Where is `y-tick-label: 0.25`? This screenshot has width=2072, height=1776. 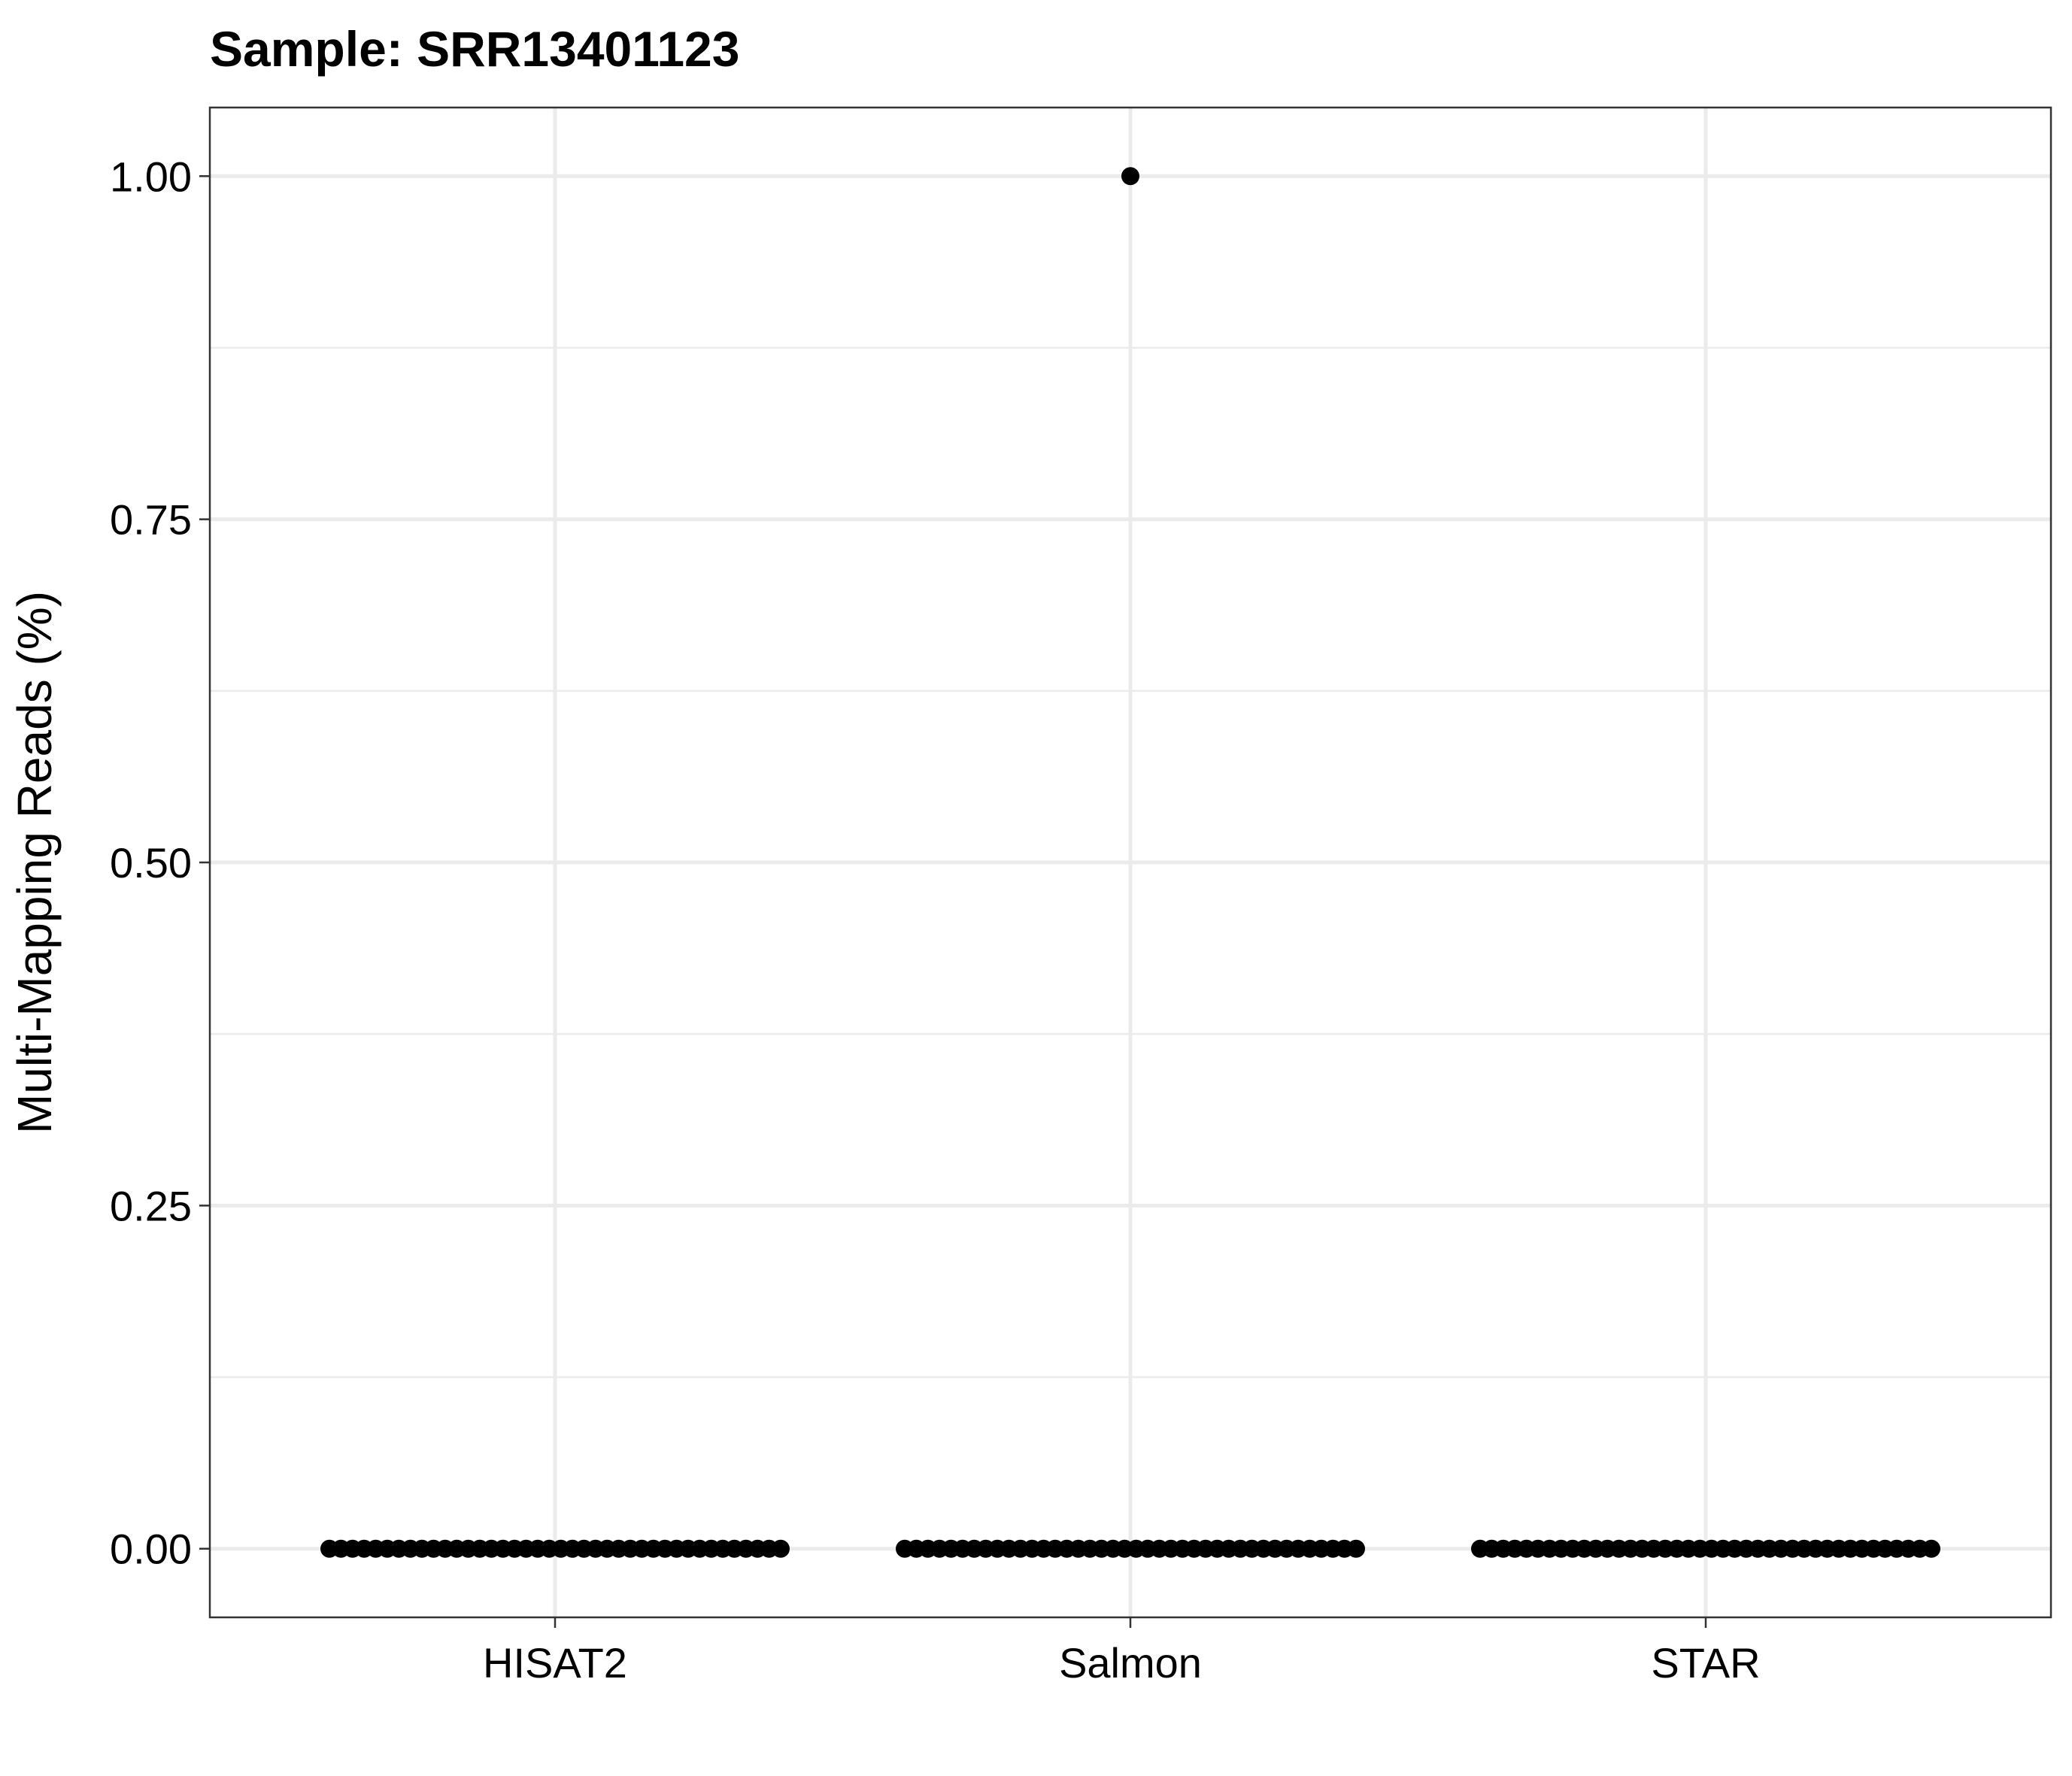
y-tick-label: 0.25 is located at coordinates (151, 1205).